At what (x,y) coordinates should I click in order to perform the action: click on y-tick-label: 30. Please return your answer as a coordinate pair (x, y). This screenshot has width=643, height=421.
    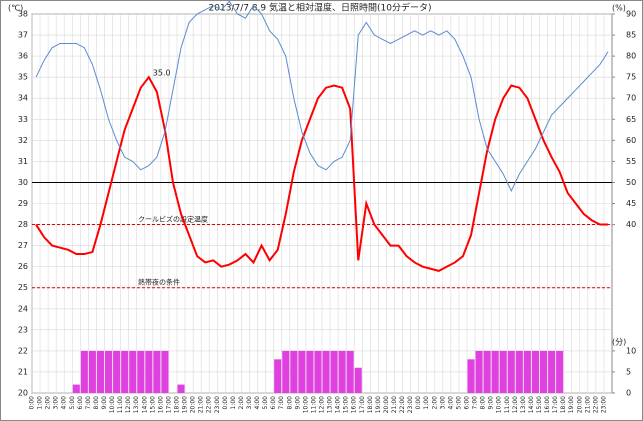
    Looking at the image, I should click on (23, 182).